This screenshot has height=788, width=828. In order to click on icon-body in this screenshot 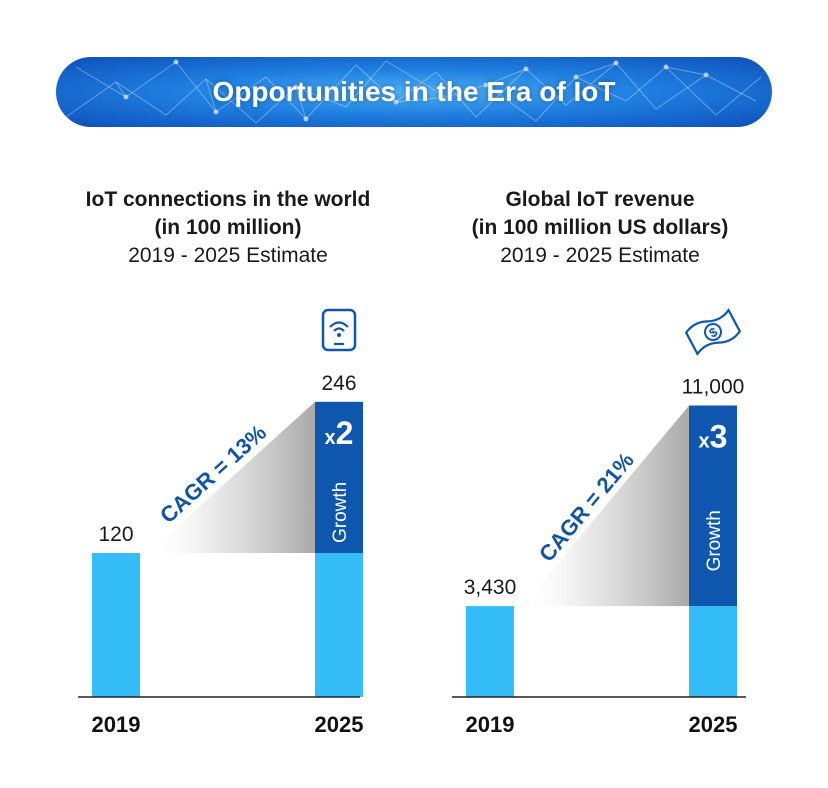, I will do `click(339, 330)`.